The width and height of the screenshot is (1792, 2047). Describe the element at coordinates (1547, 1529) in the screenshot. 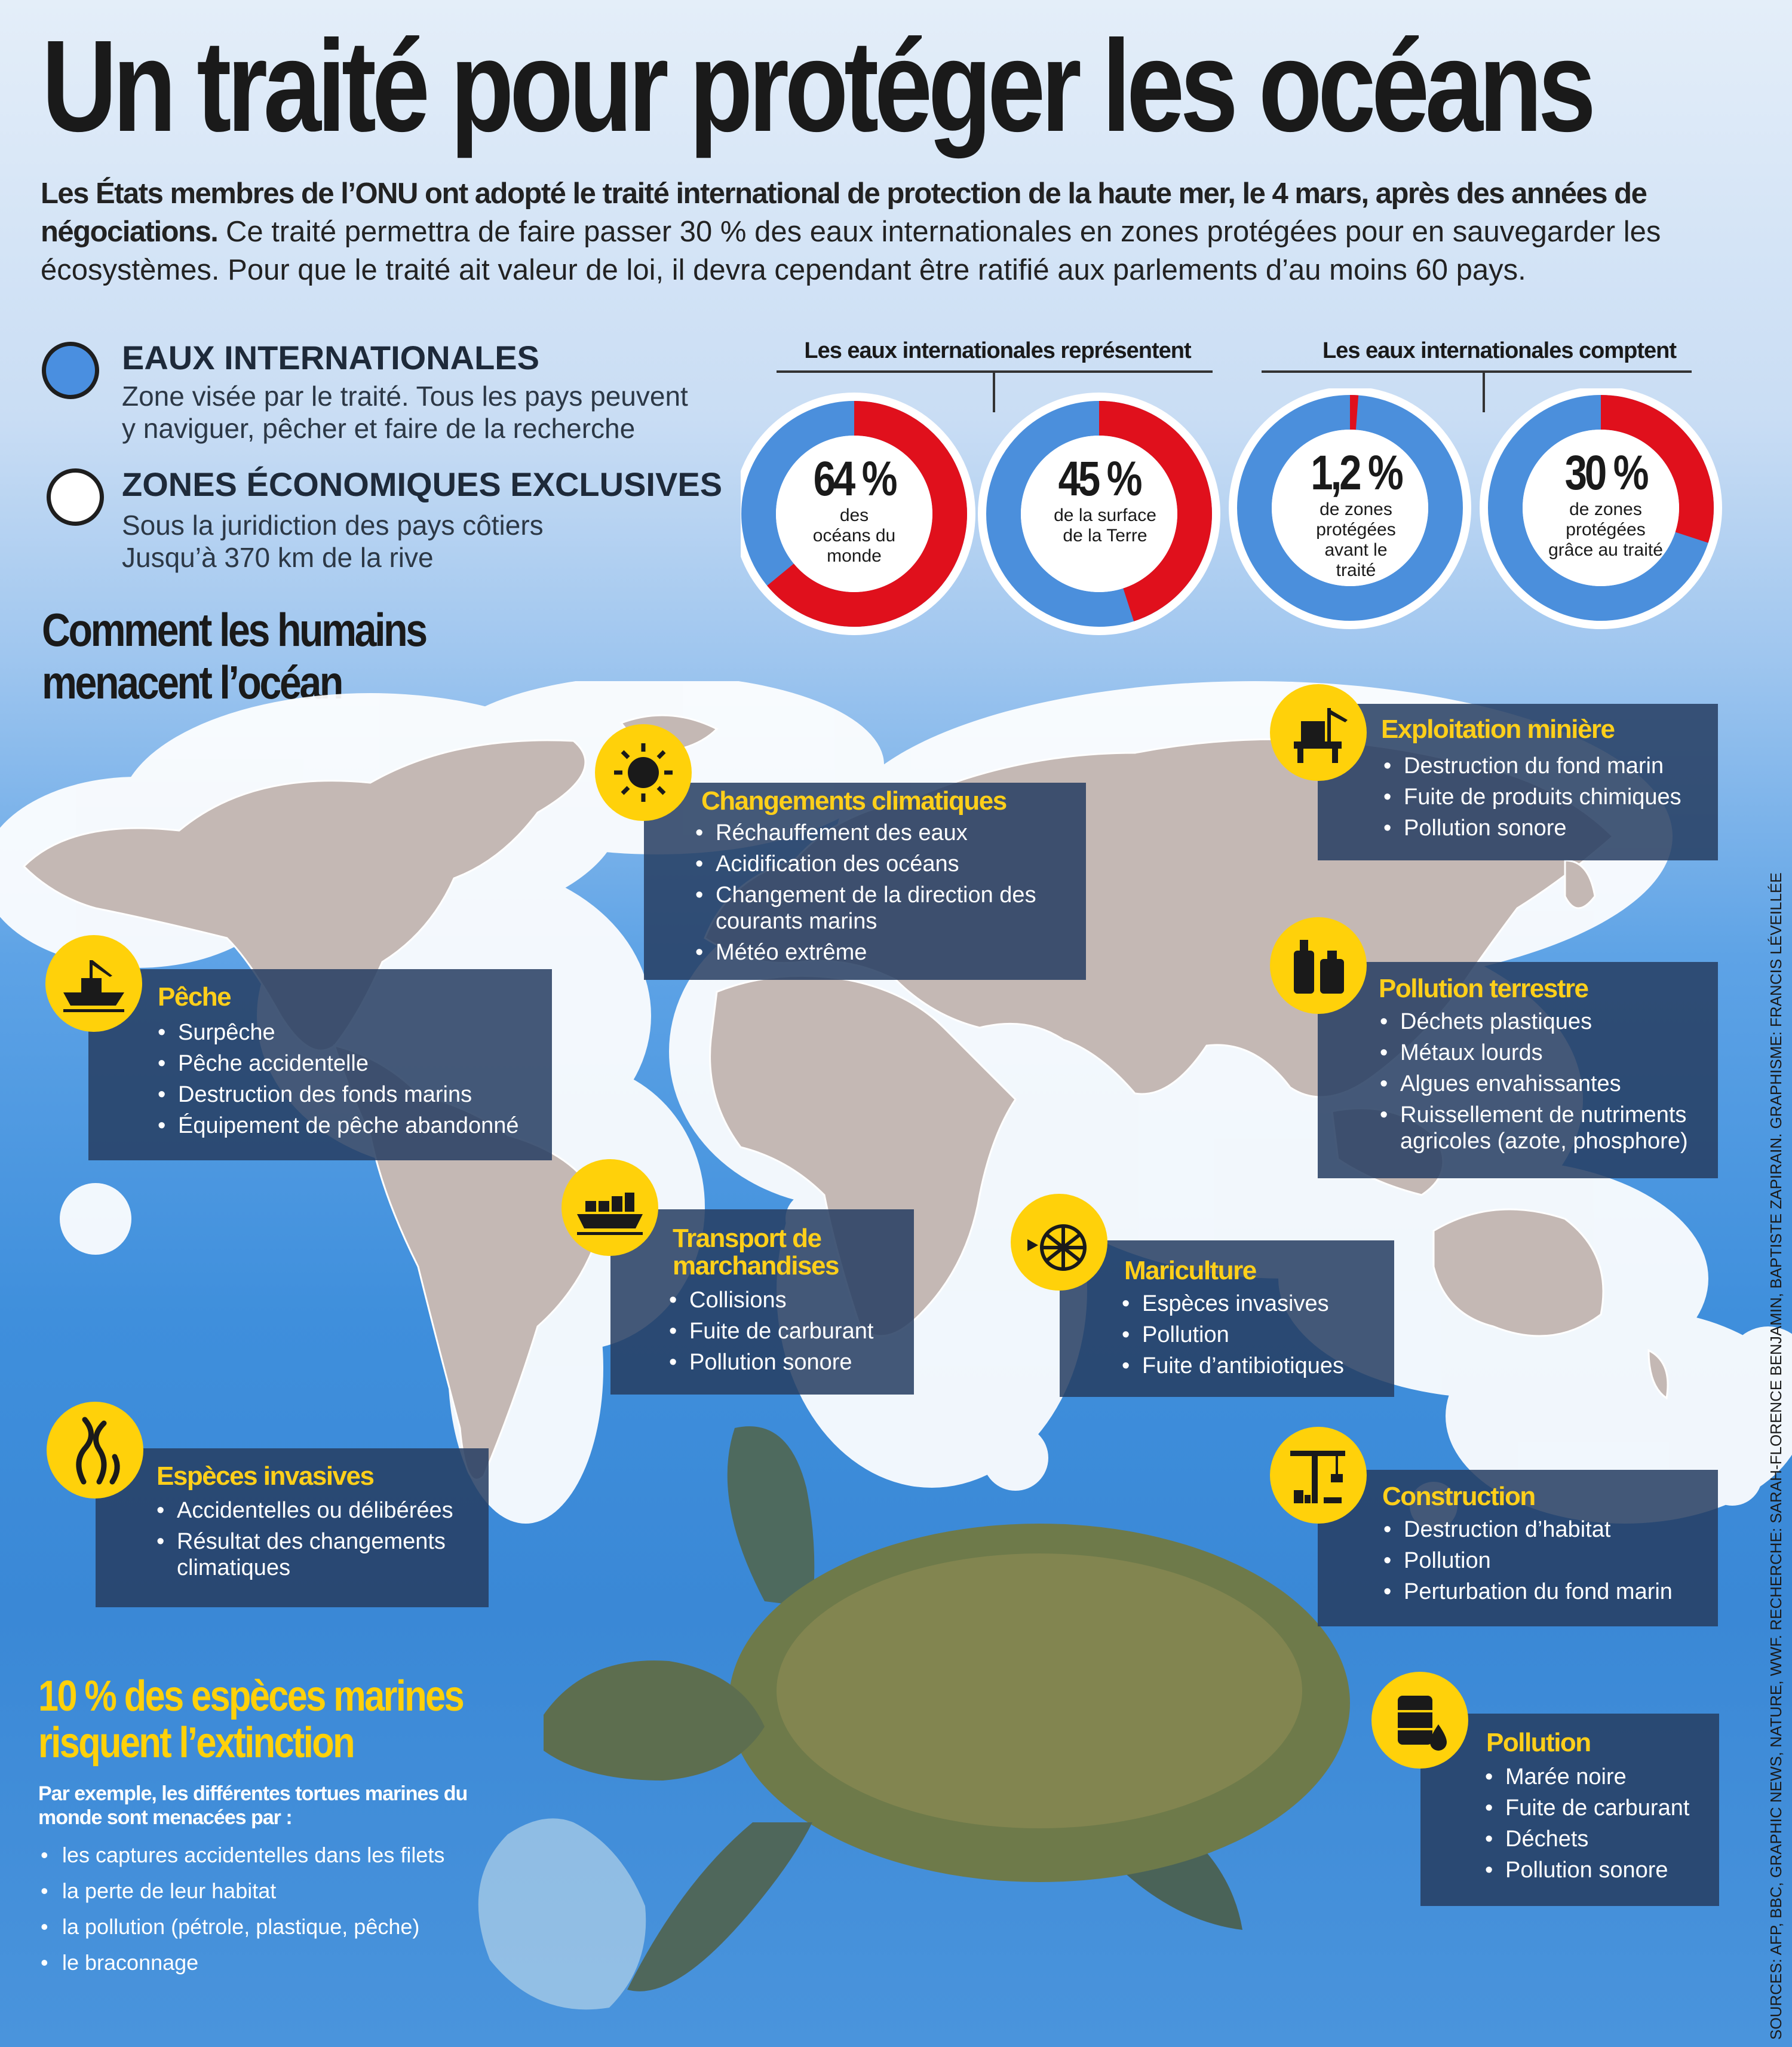

I see `list-item: Destruction d’habitat` at that location.